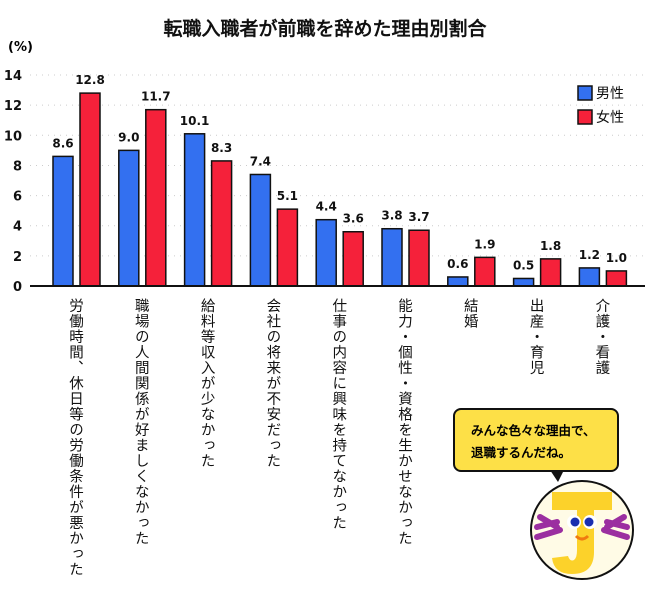 This screenshot has height=590, width=650. Describe the element at coordinates (404, 422) in the screenshot. I see `category-label: 能力・個性・資格を生かせなかった` at that location.